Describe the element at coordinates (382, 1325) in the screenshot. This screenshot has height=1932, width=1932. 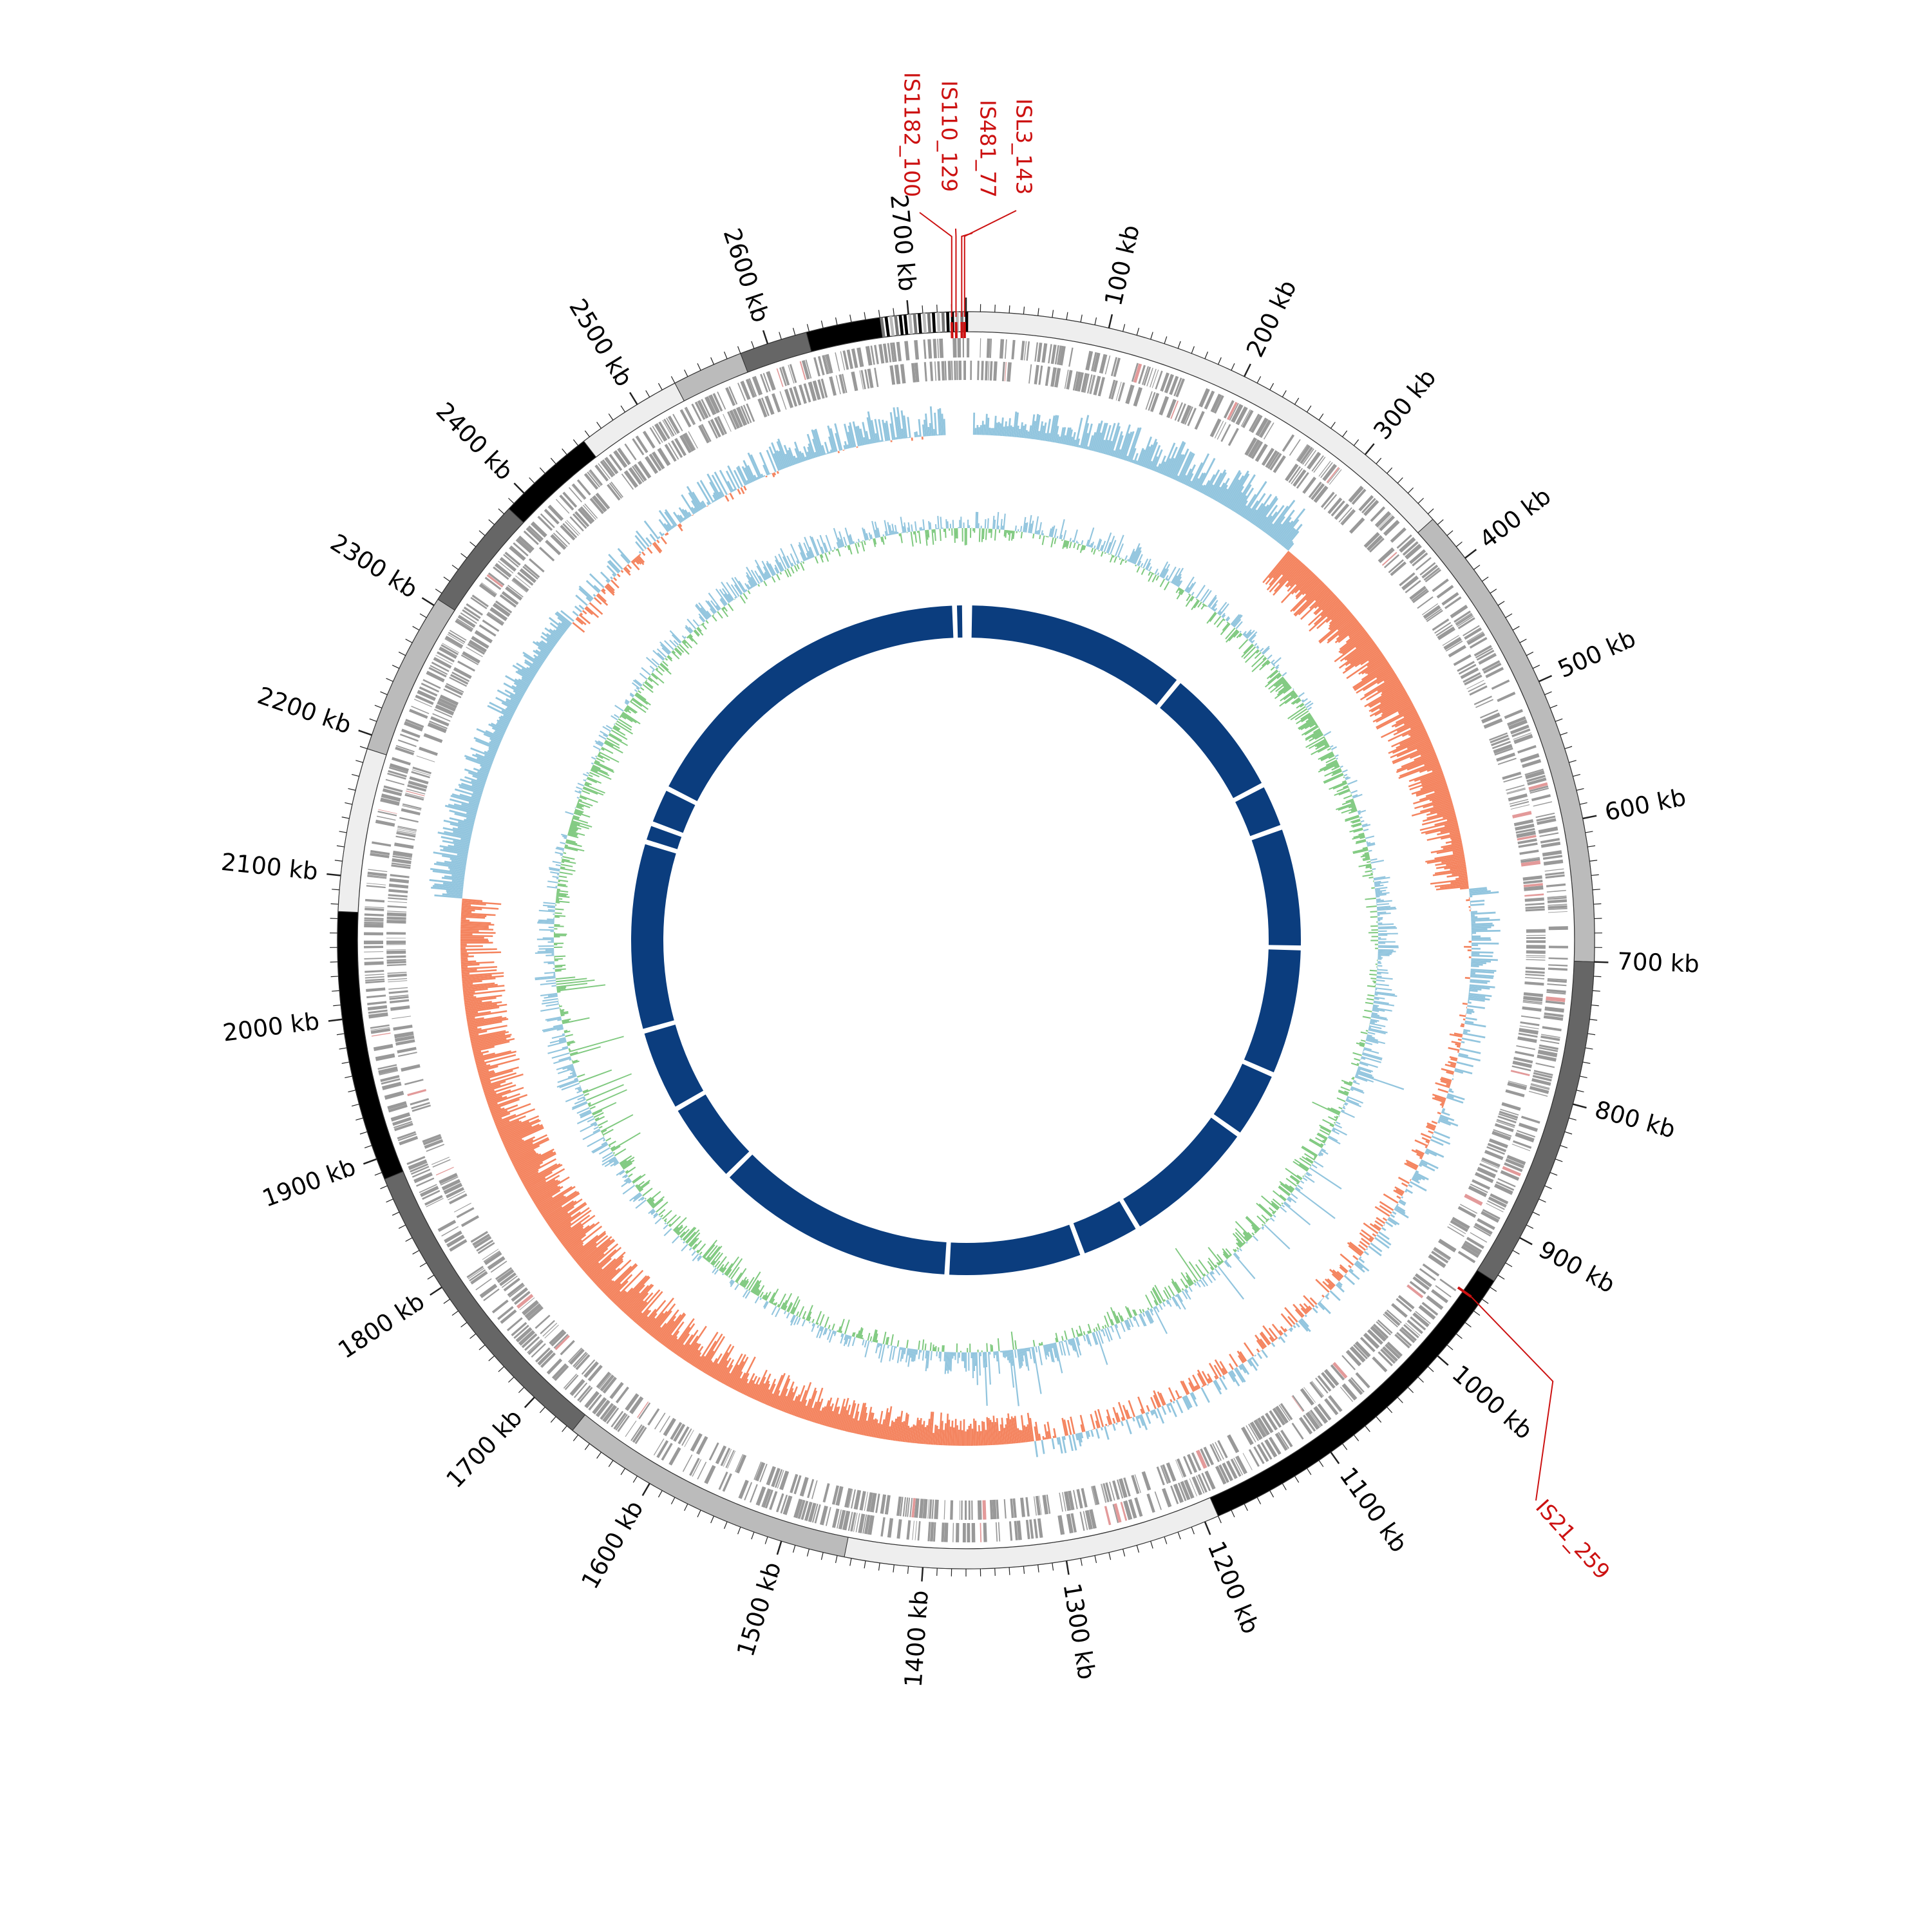
I see `tick-label: 1800 kb` at that location.